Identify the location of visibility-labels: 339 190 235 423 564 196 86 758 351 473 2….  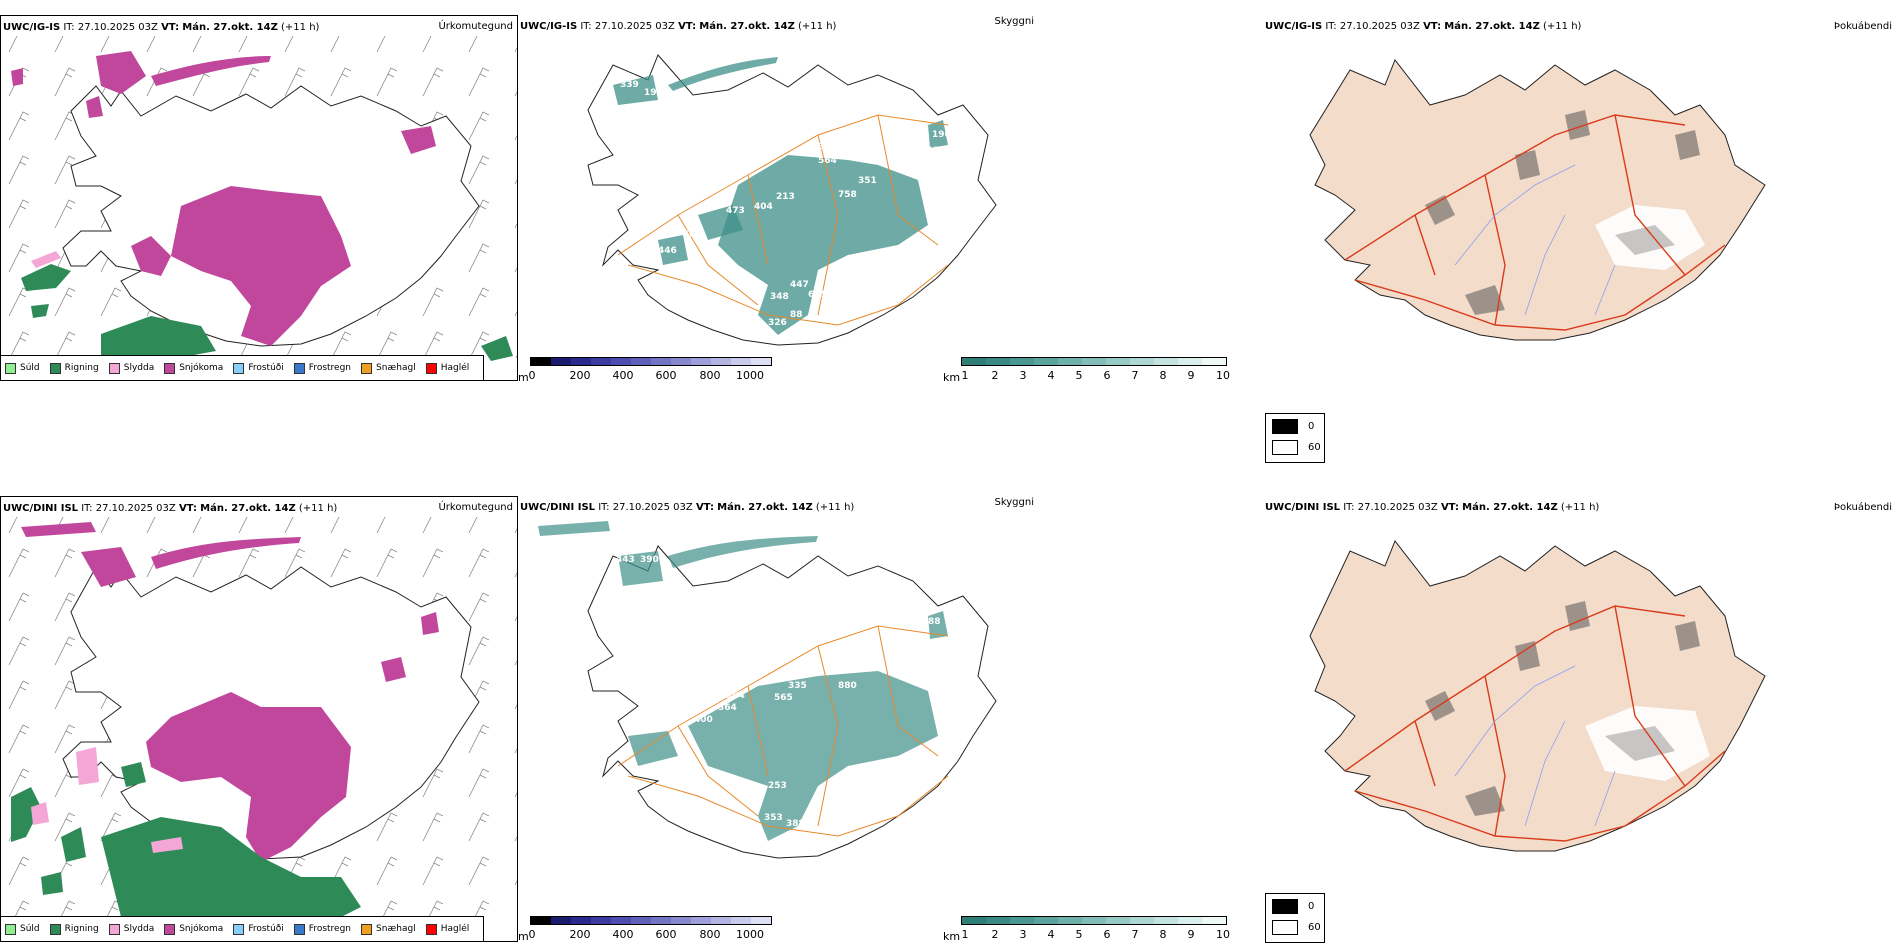
(778, 204).